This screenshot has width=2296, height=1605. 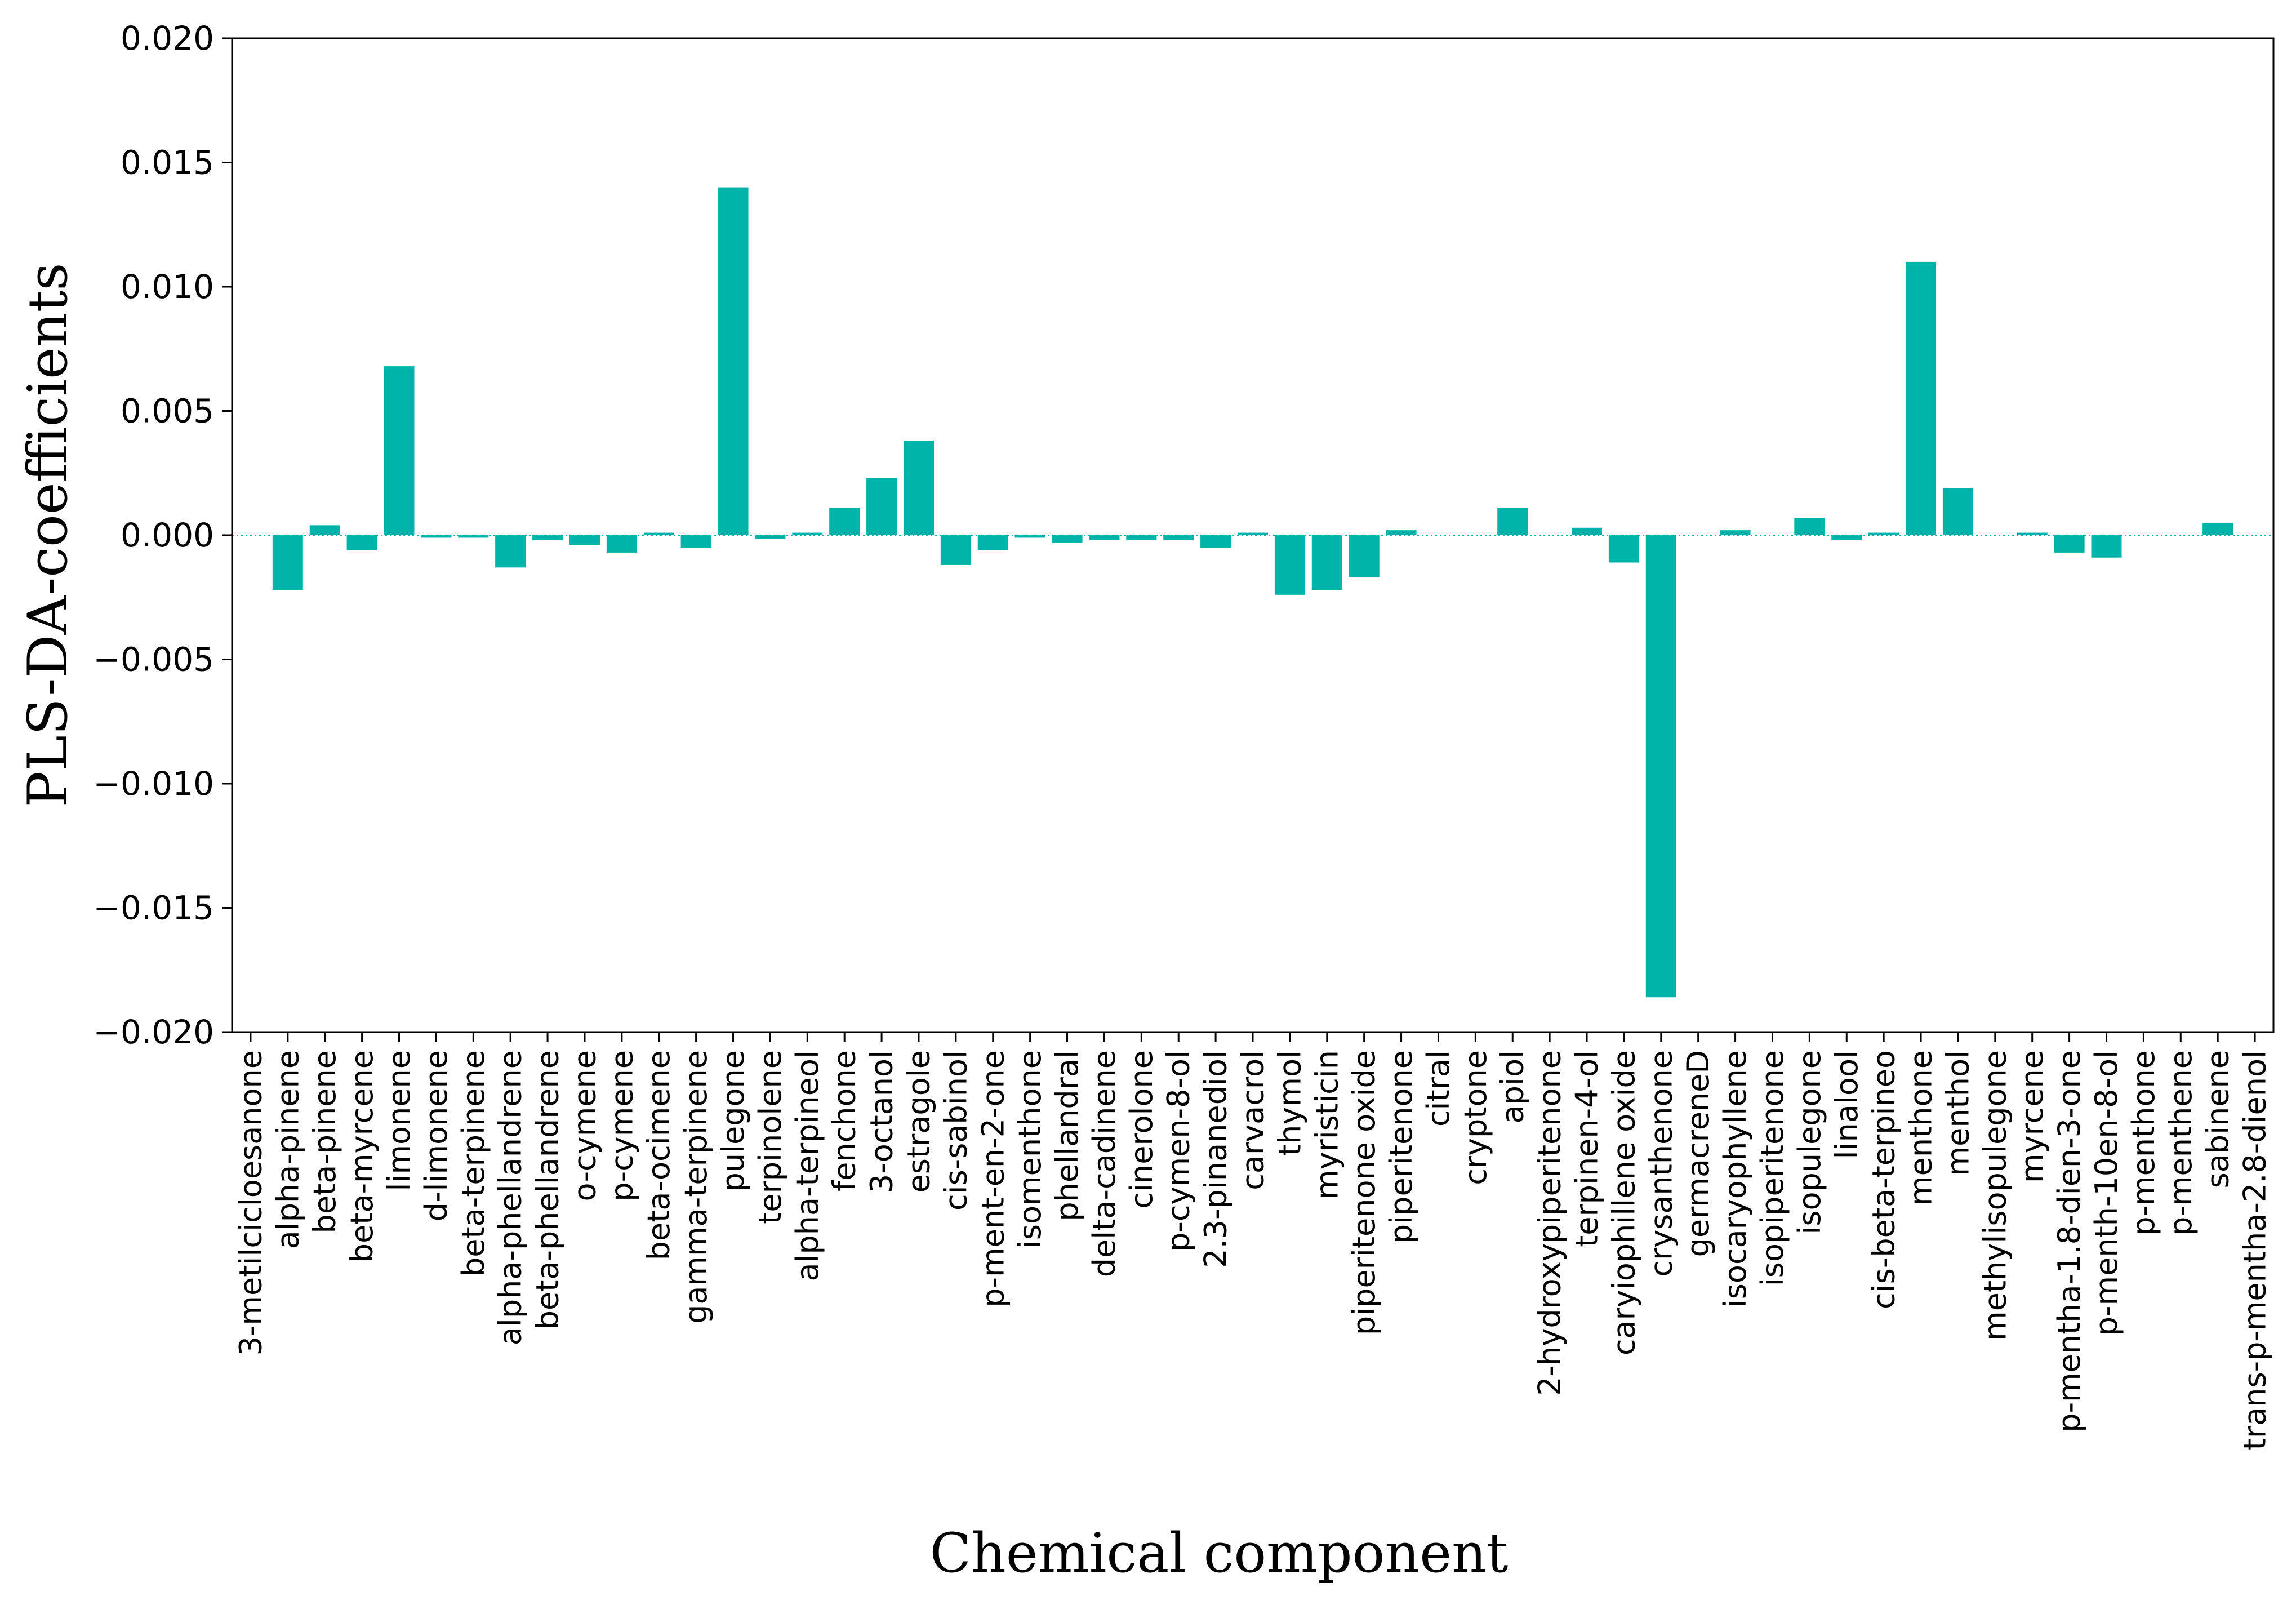 What do you see at coordinates (510, 551) in the screenshot?
I see `bar-alpha-phellandrene` at bounding box center [510, 551].